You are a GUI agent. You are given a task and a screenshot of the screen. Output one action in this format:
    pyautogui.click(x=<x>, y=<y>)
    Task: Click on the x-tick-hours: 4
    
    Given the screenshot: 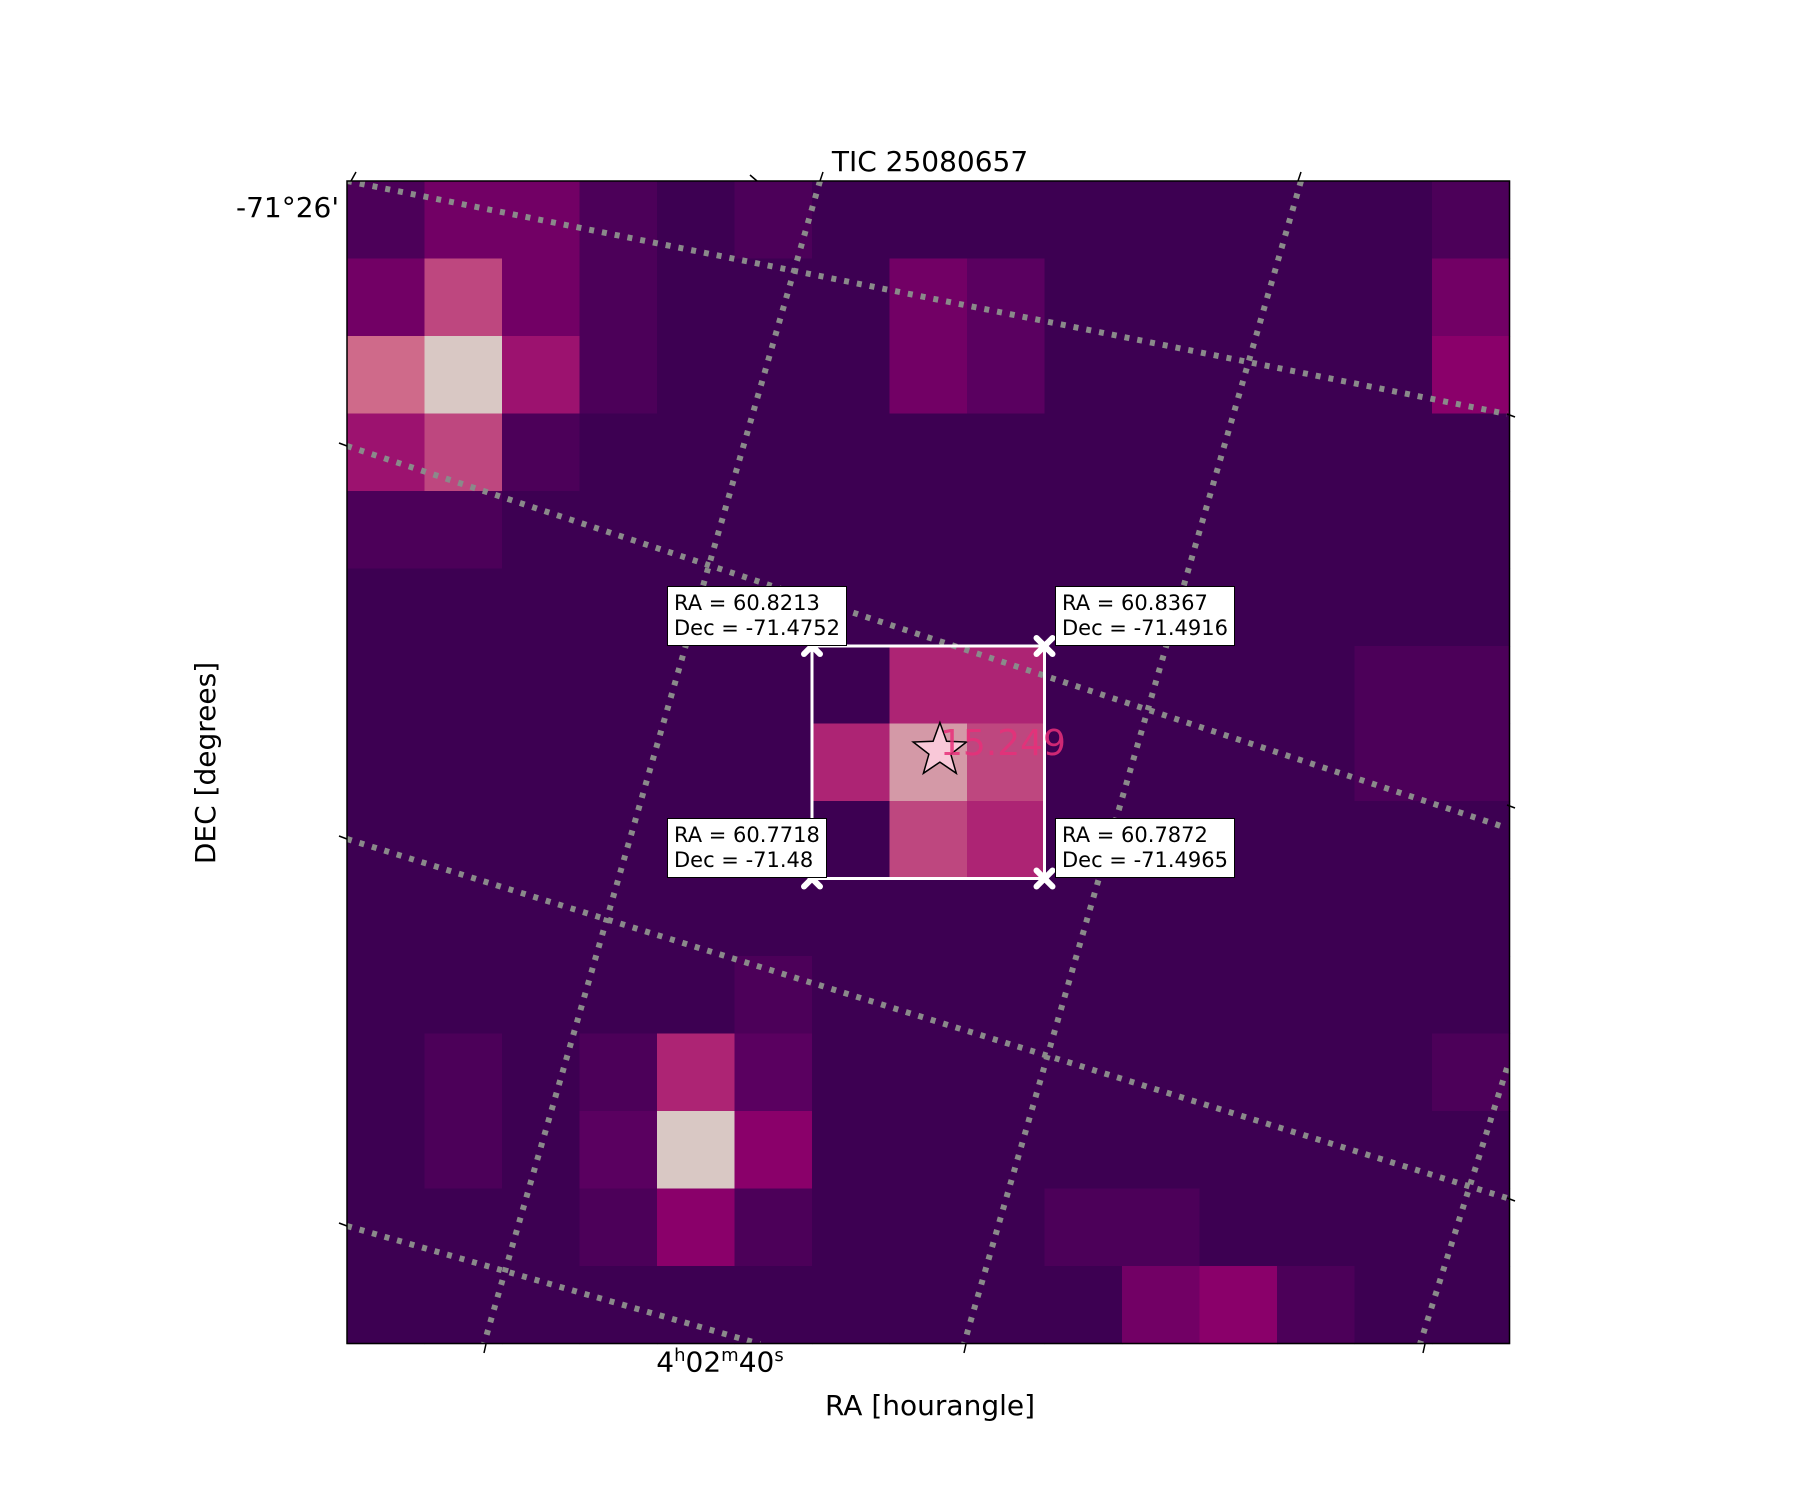 What is the action you would take?
    pyautogui.click(x=665, y=1362)
    